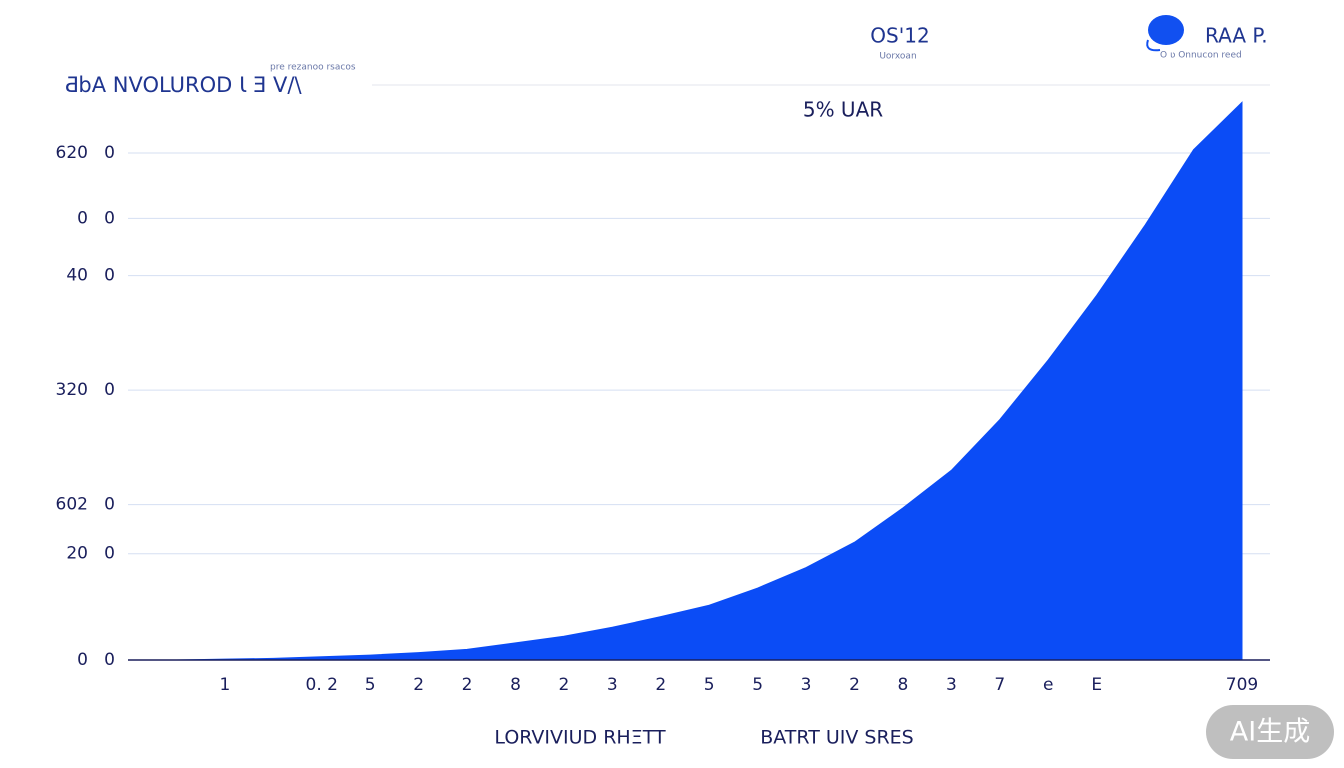 This screenshot has height=768, width=1344. Describe the element at coordinates (1096, 685) in the screenshot. I see `x-tick-label: E` at that location.